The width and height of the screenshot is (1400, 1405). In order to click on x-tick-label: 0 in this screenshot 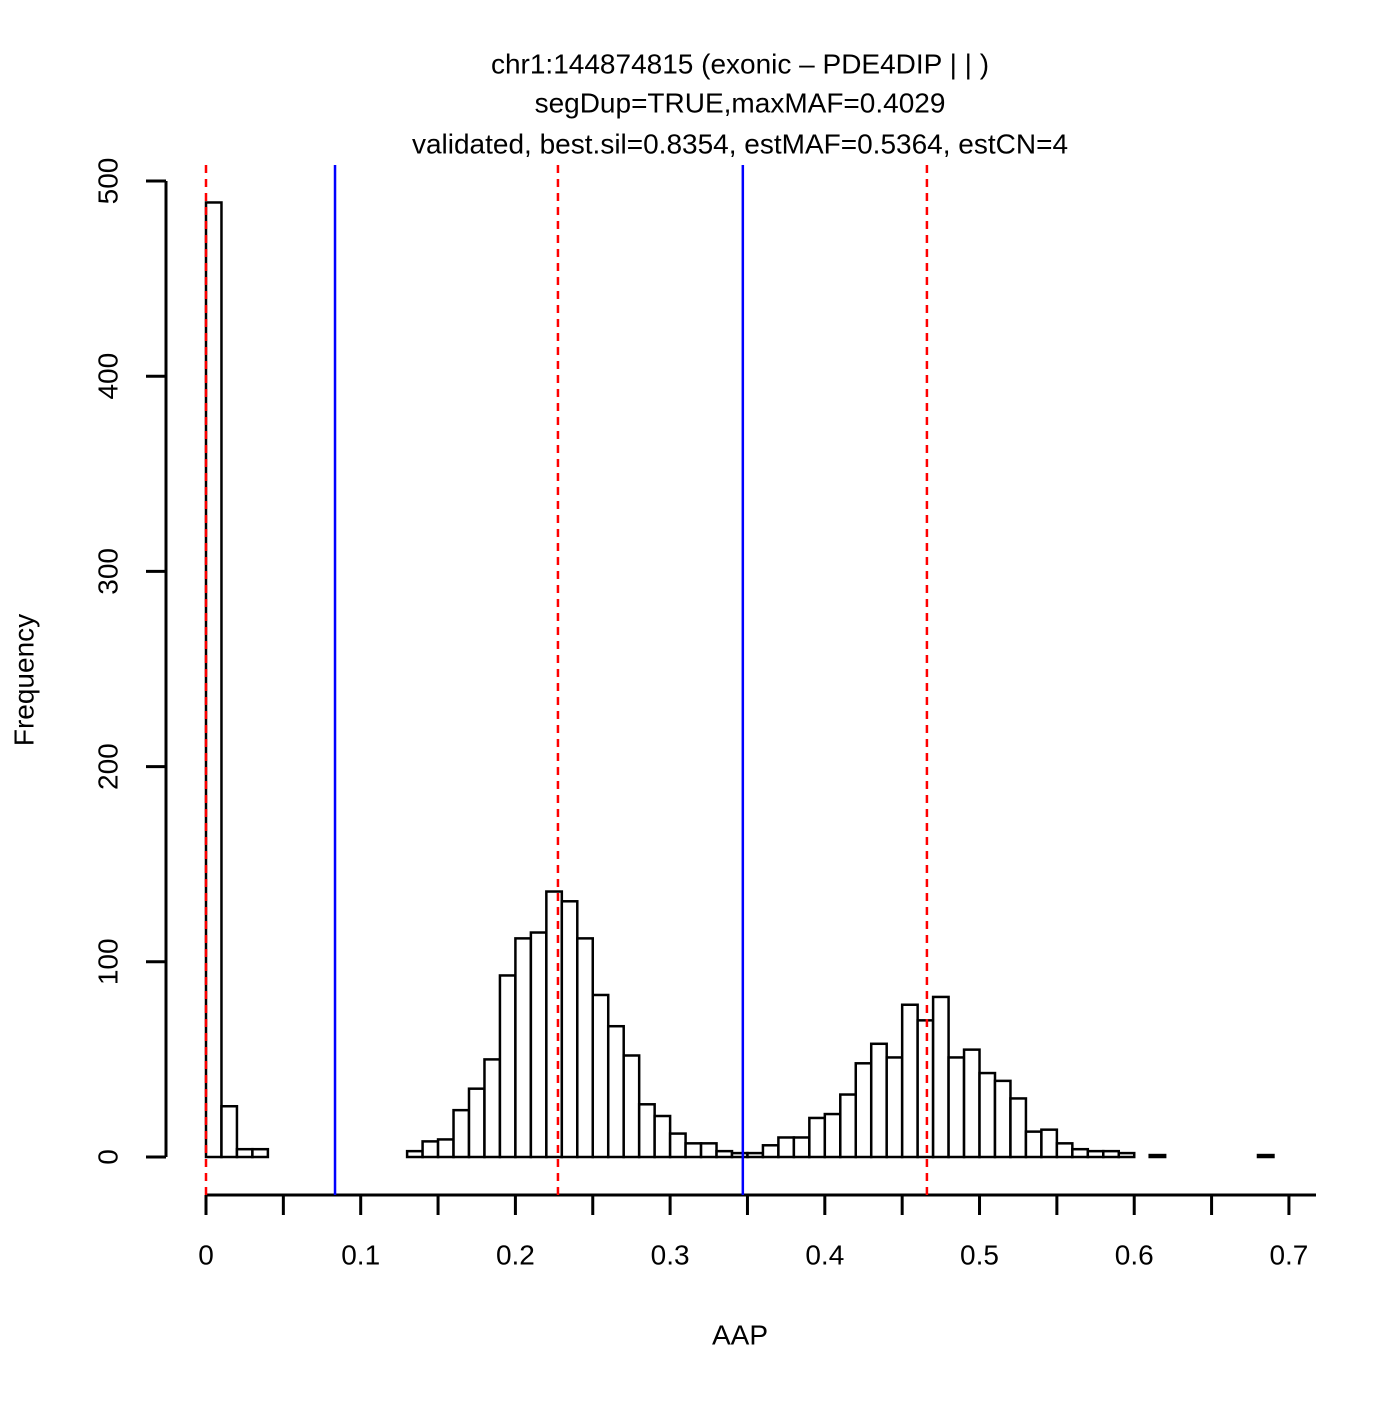, I will do `click(206, 1254)`.